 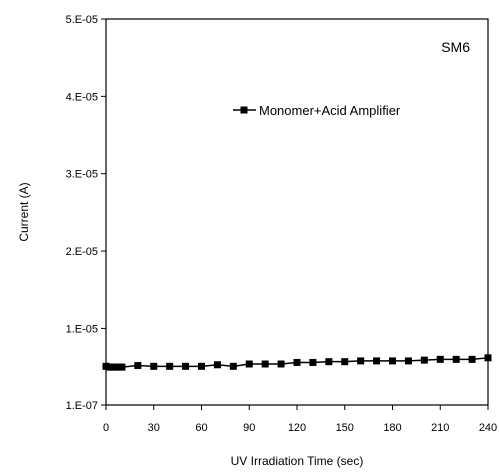 I want to click on x-axis-ticks: 0 30 60 90 120 150 180 210 240, so click(x=300, y=419).